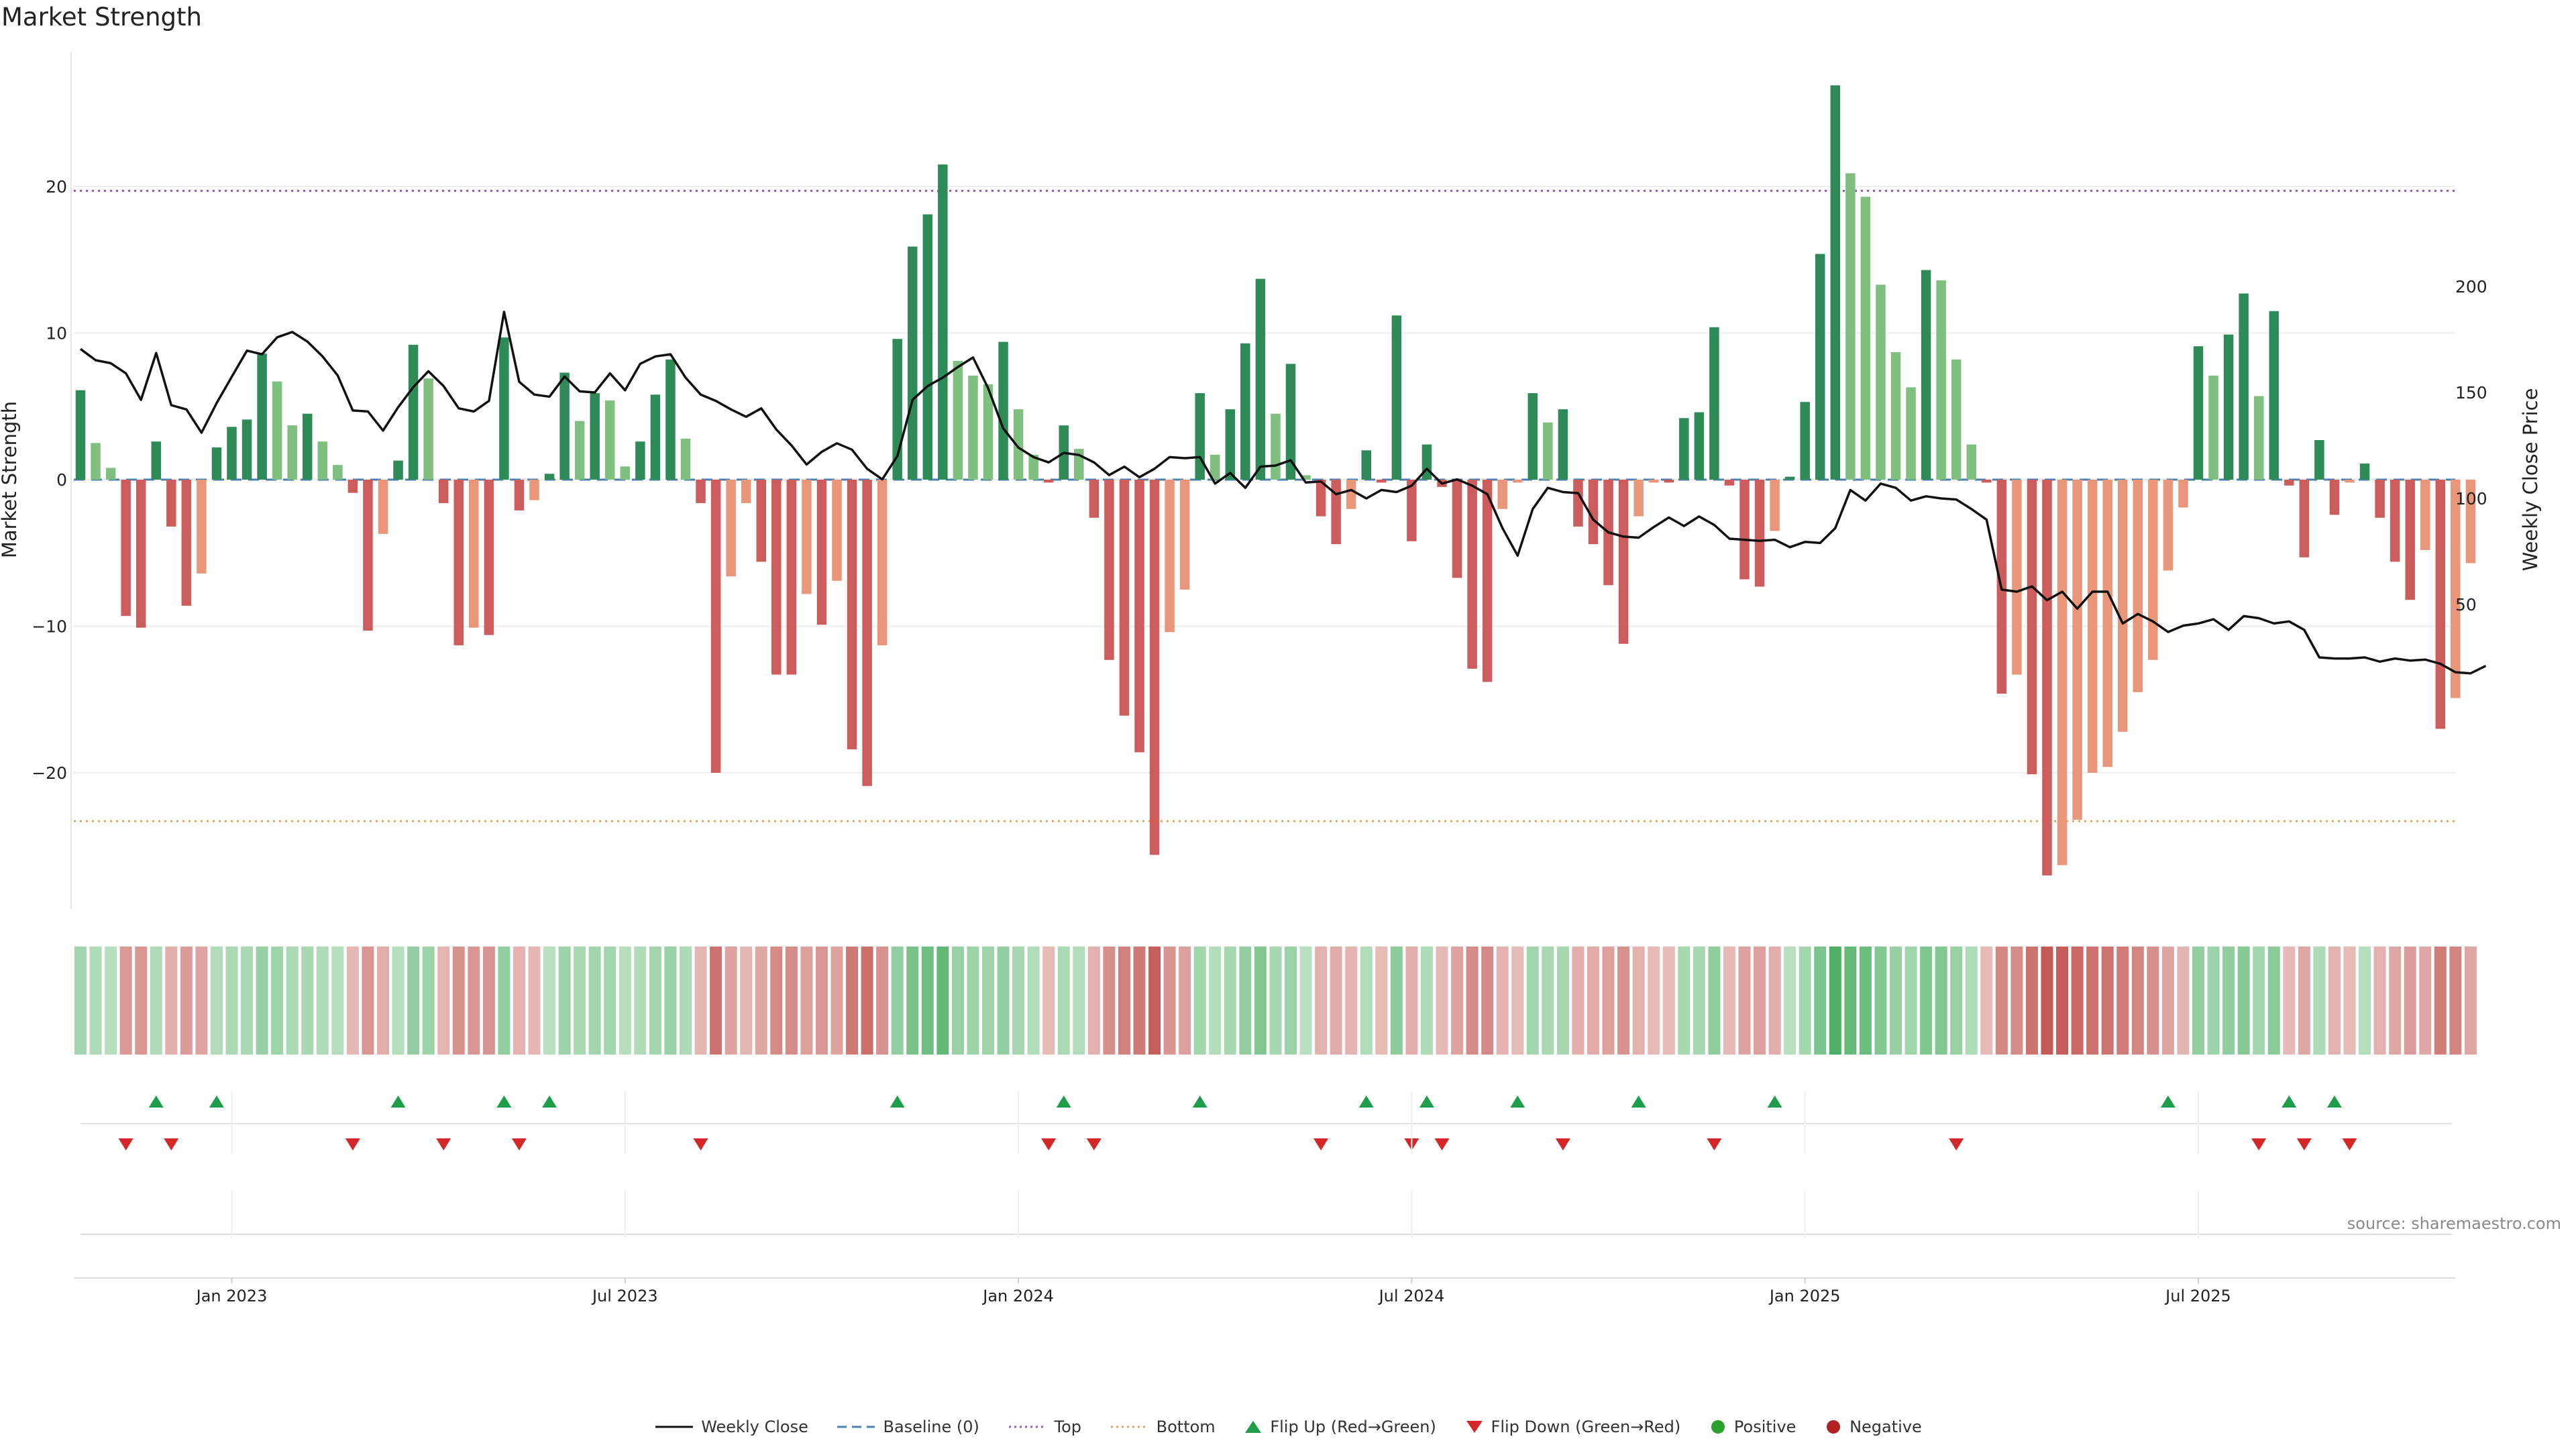  I want to click on green-dot-icon, so click(1718, 1427).